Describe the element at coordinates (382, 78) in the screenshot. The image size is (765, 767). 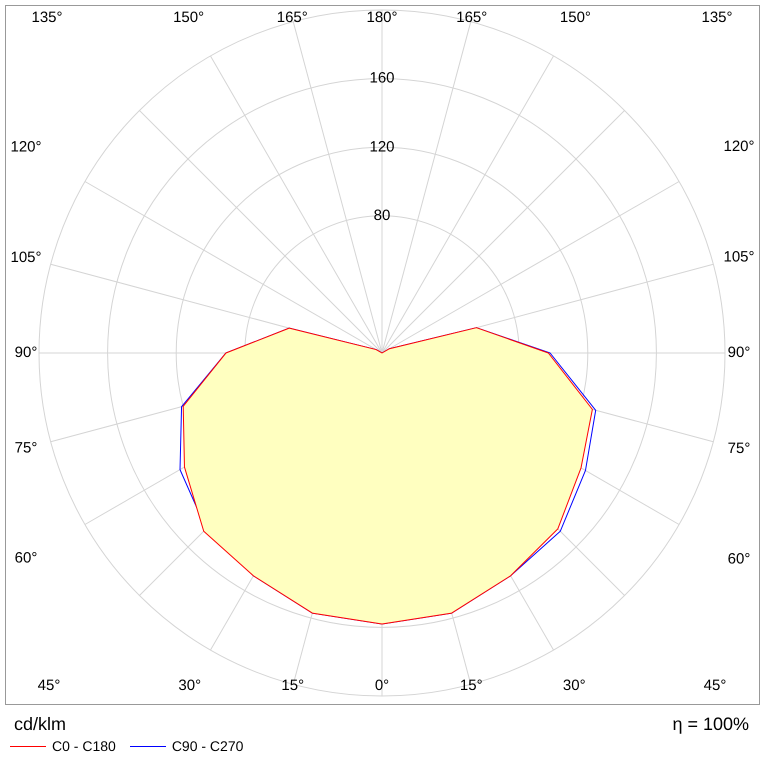
I see `y-tick-label: 160` at that location.